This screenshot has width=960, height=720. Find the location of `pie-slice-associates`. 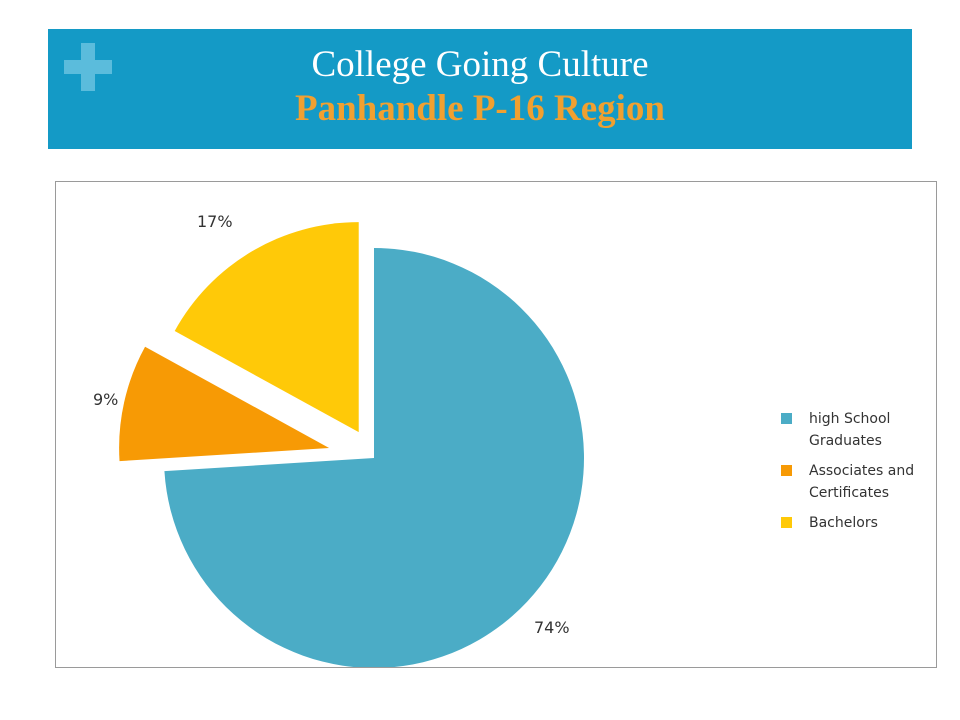

pie-slice-associates is located at coordinates (224, 404).